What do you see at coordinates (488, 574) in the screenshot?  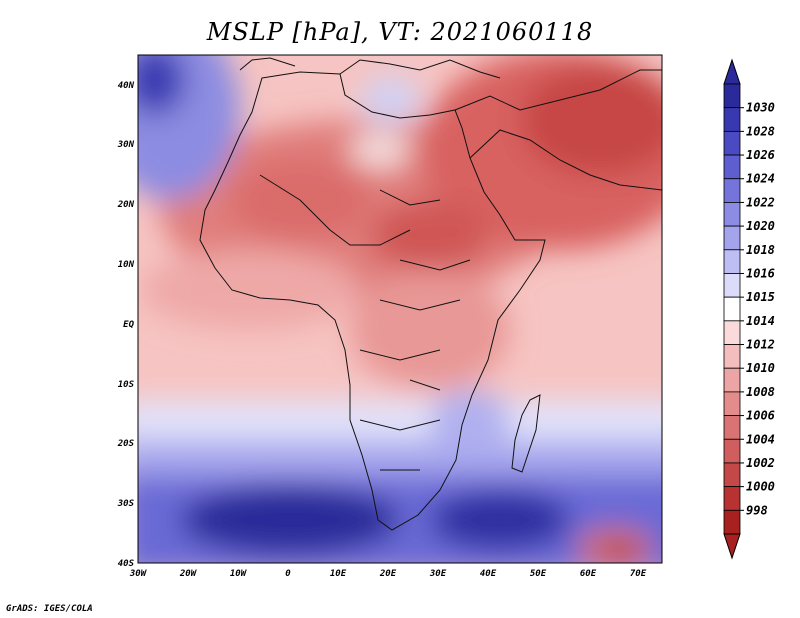 I see `lon-tick-label: 40E` at bounding box center [488, 574].